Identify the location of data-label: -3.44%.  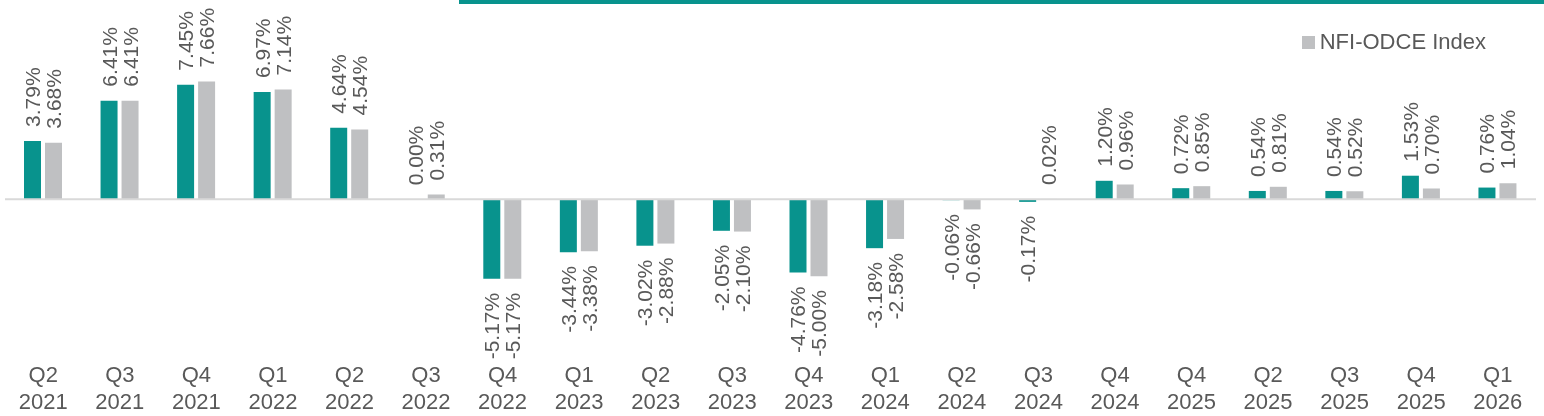
(568, 299).